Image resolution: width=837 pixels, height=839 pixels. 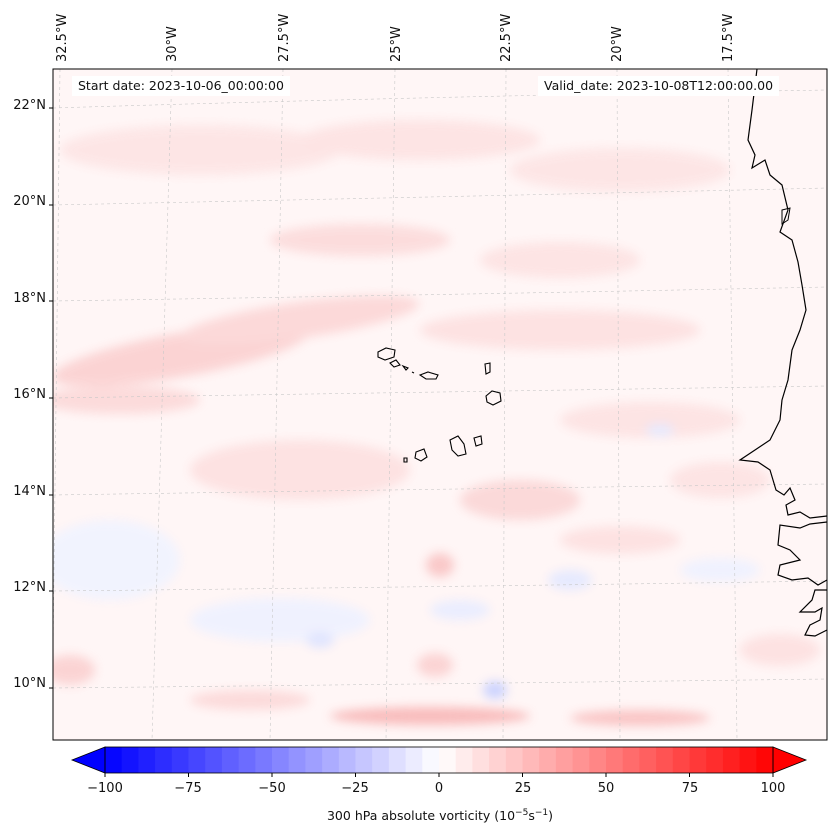 I want to click on lat-label: 14°N, so click(x=29, y=491).